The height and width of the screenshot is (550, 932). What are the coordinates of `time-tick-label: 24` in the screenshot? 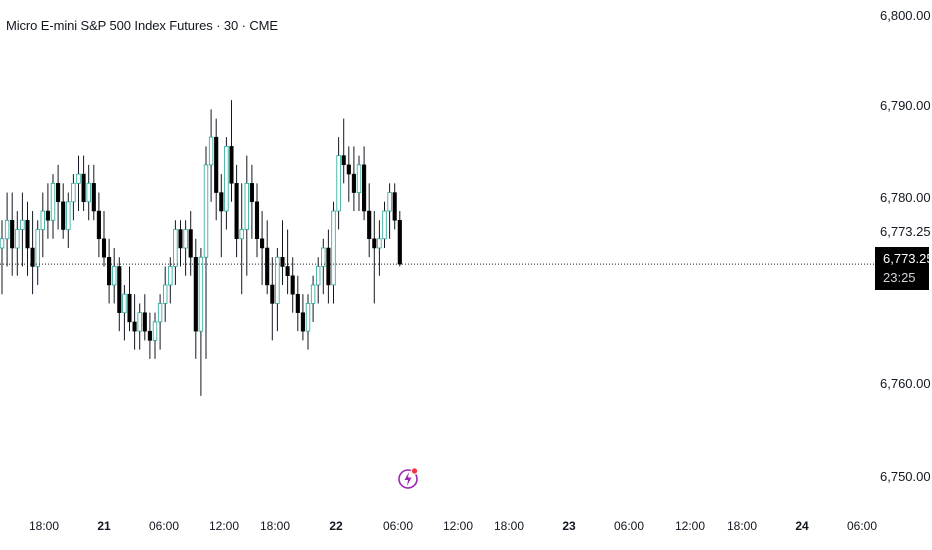 It's located at (802, 526).